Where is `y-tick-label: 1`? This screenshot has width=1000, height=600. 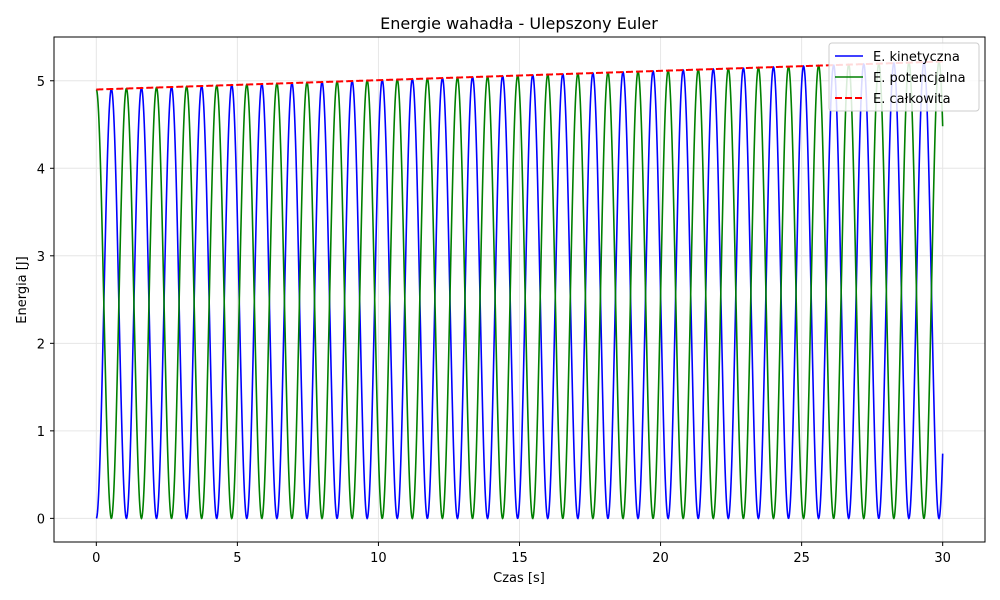
y-tick-label: 1 is located at coordinates (41, 432).